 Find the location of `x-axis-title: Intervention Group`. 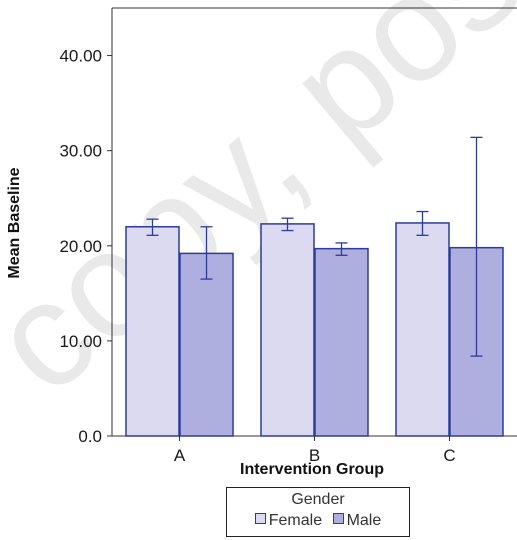

x-axis-title: Intervention Group is located at coordinates (312, 469).